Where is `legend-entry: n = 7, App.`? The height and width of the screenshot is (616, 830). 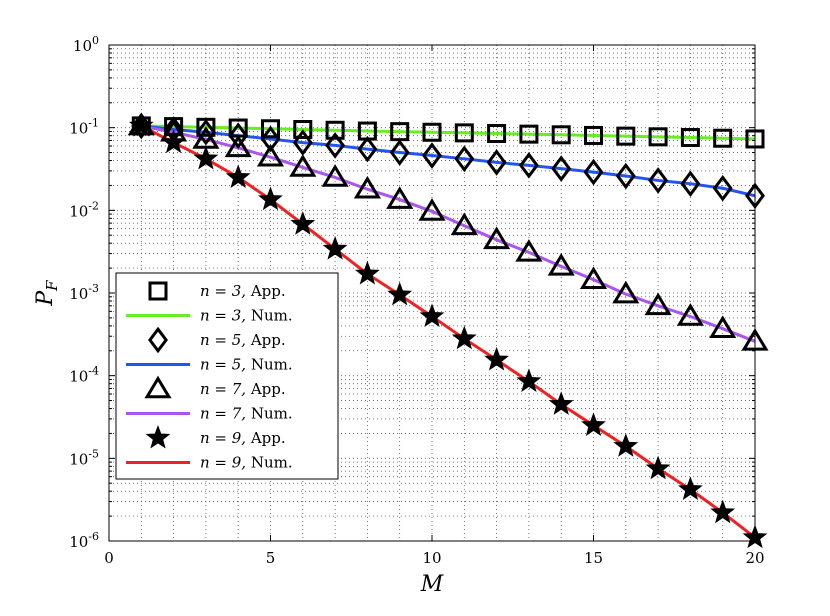 legend-entry: n = 7, App. is located at coordinates (215, 387).